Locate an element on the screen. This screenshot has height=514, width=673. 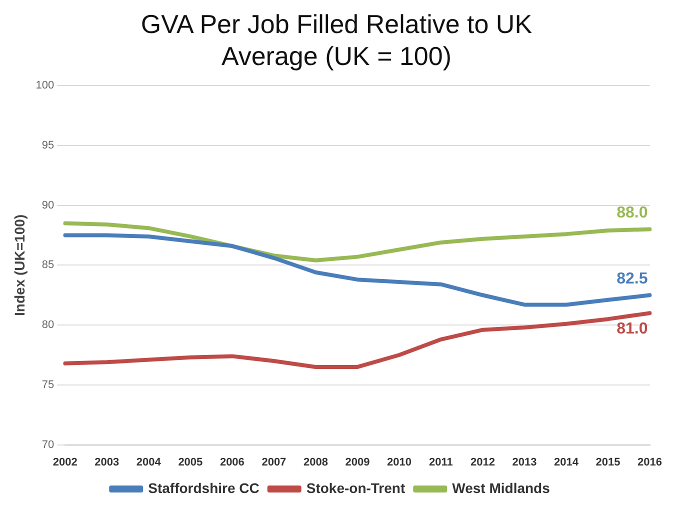
chart-title: GVA Per Job Filled Relative to UK Average (UK = 100) is located at coordinates (337, 40).